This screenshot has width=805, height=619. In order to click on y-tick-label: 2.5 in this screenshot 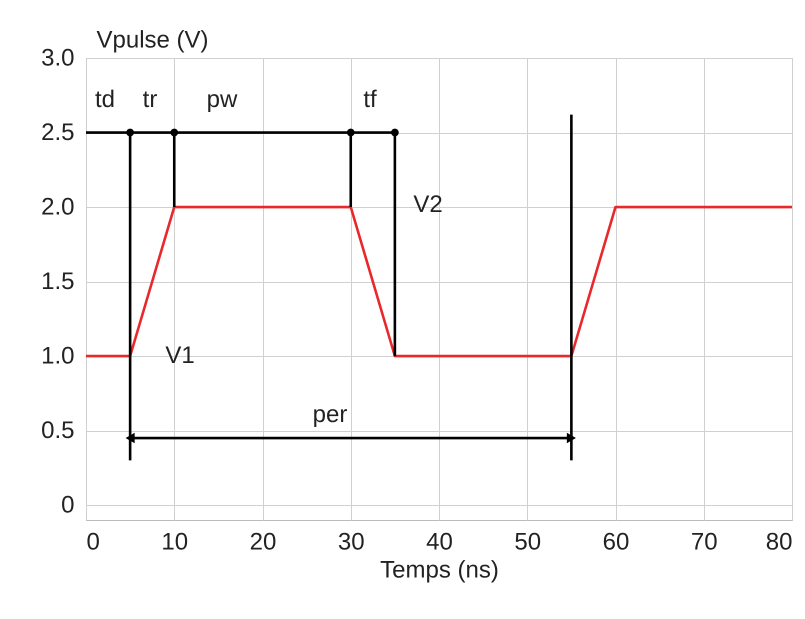, I will do `click(57, 132)`.